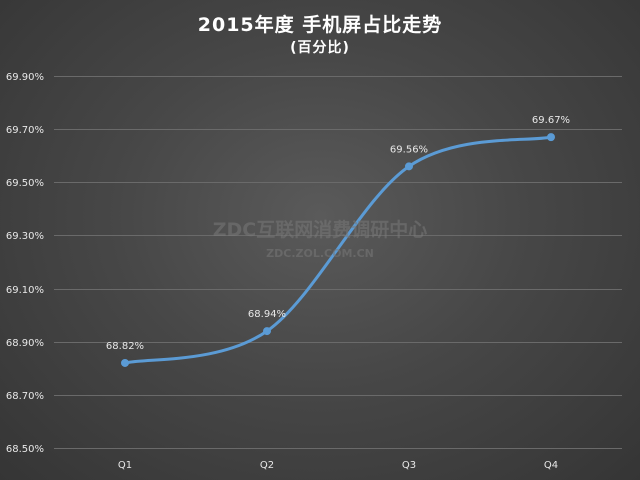  I want to click on y-tick-label: 68.50%, so click(25, 449).